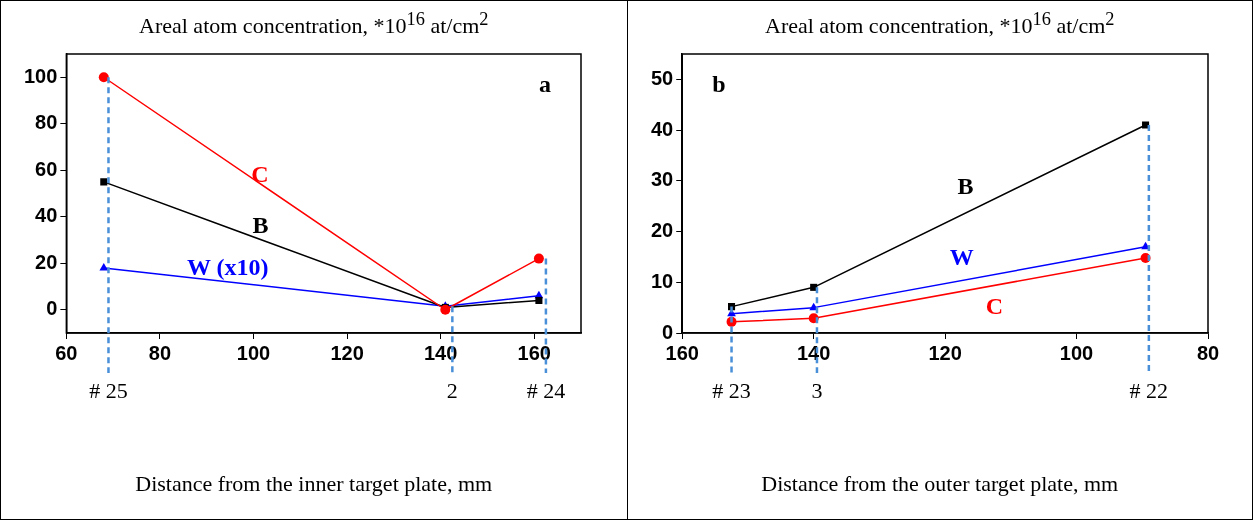 The height and width of the screenshot is (520, 1253). Describe the element at coordinates (1148, 390) in the screenshot. I see `text: # 22` at that location.